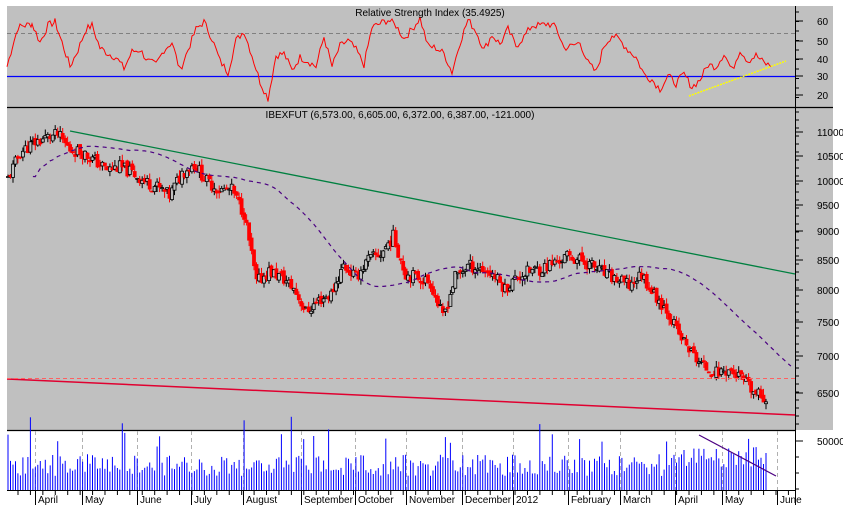 Image resolution: width=843 pixels, height=516 pixels. Describe the element at coordinates (828, 291) in the screenshot. I see `axis-tick-label: 8000` at that location.